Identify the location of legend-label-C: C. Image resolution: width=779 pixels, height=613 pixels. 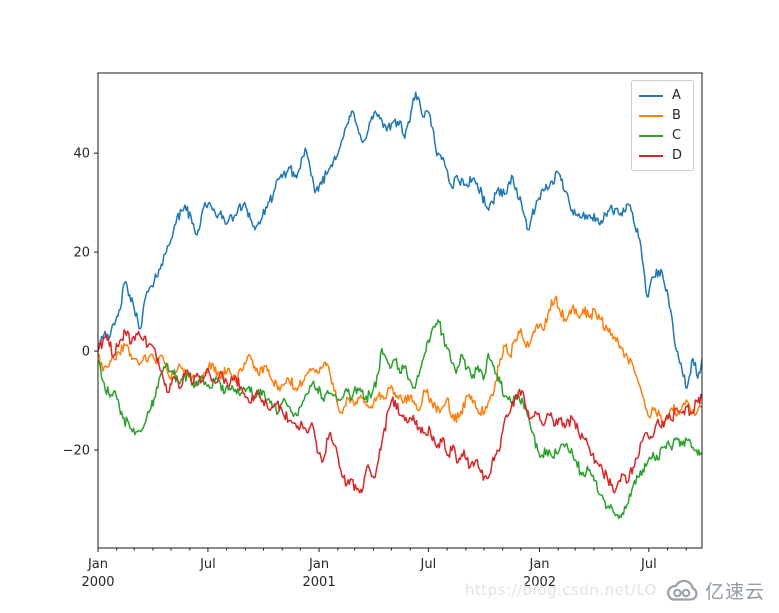
(677, 135).